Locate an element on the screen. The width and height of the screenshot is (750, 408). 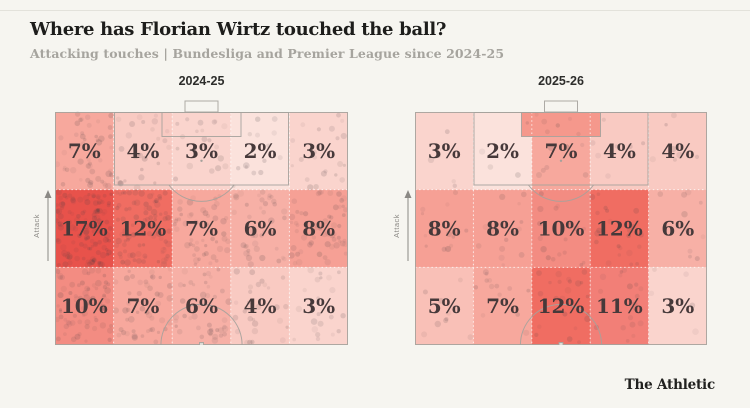
zone-label-r0-c2: 3% is located at coordinates (201, 151).